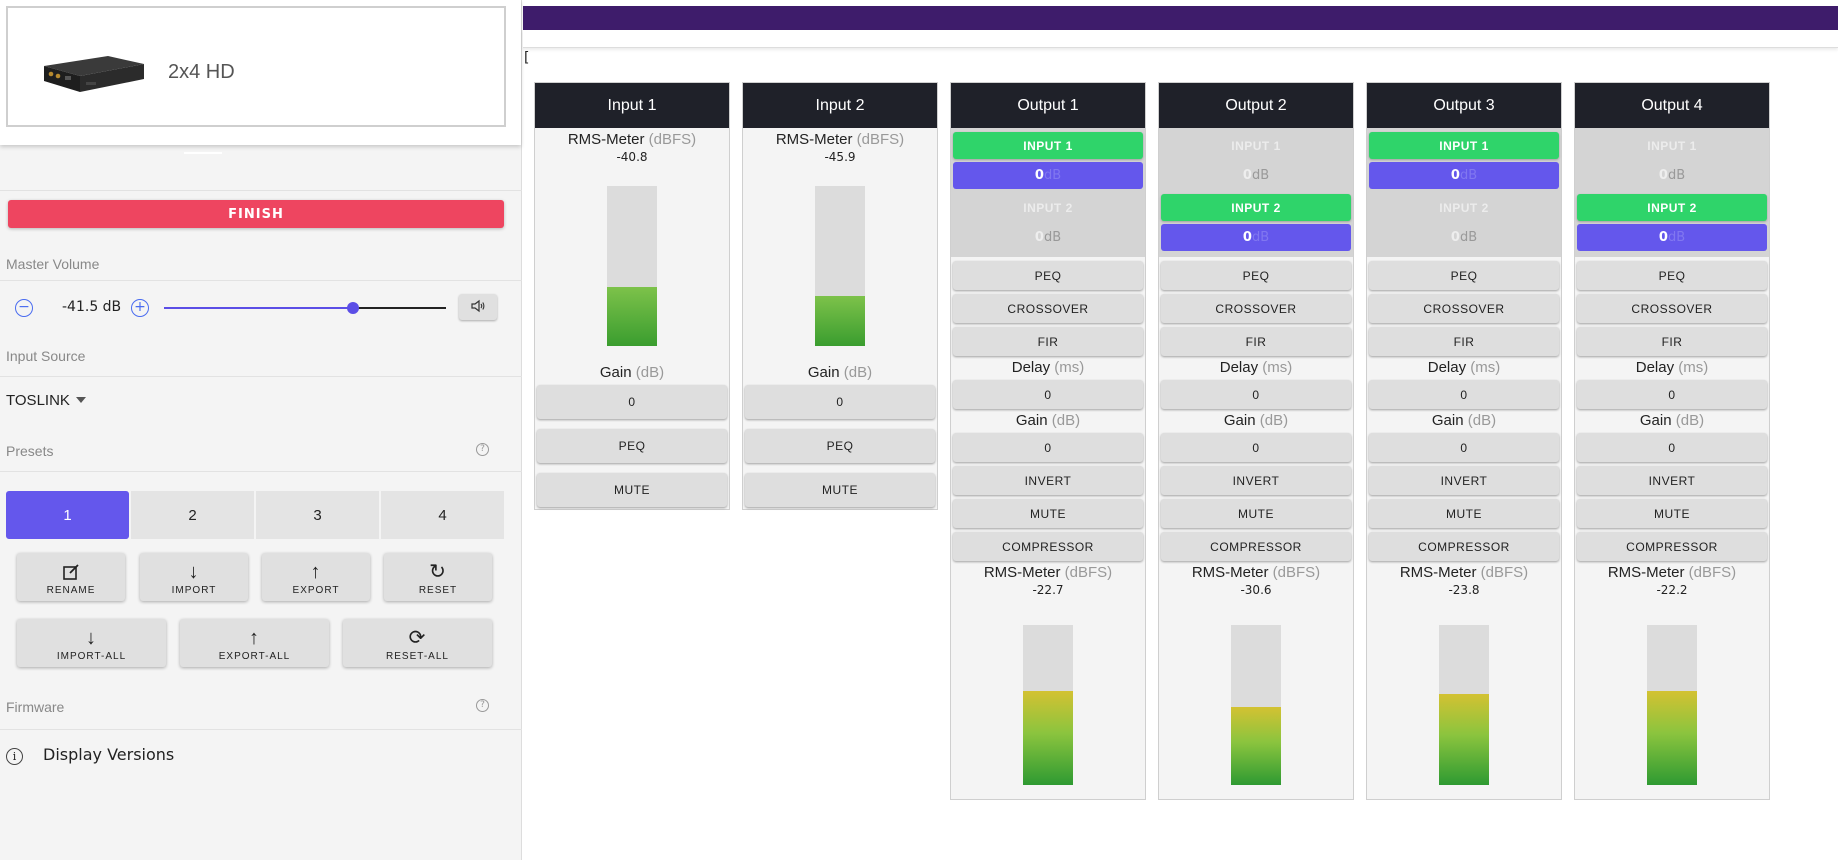 This screenshot has height=860, width=1838. What do you see at coordinates (1048, 105) in the screenshot?
I see `channel-title: Output 1` at bounding box center [1048, 105].